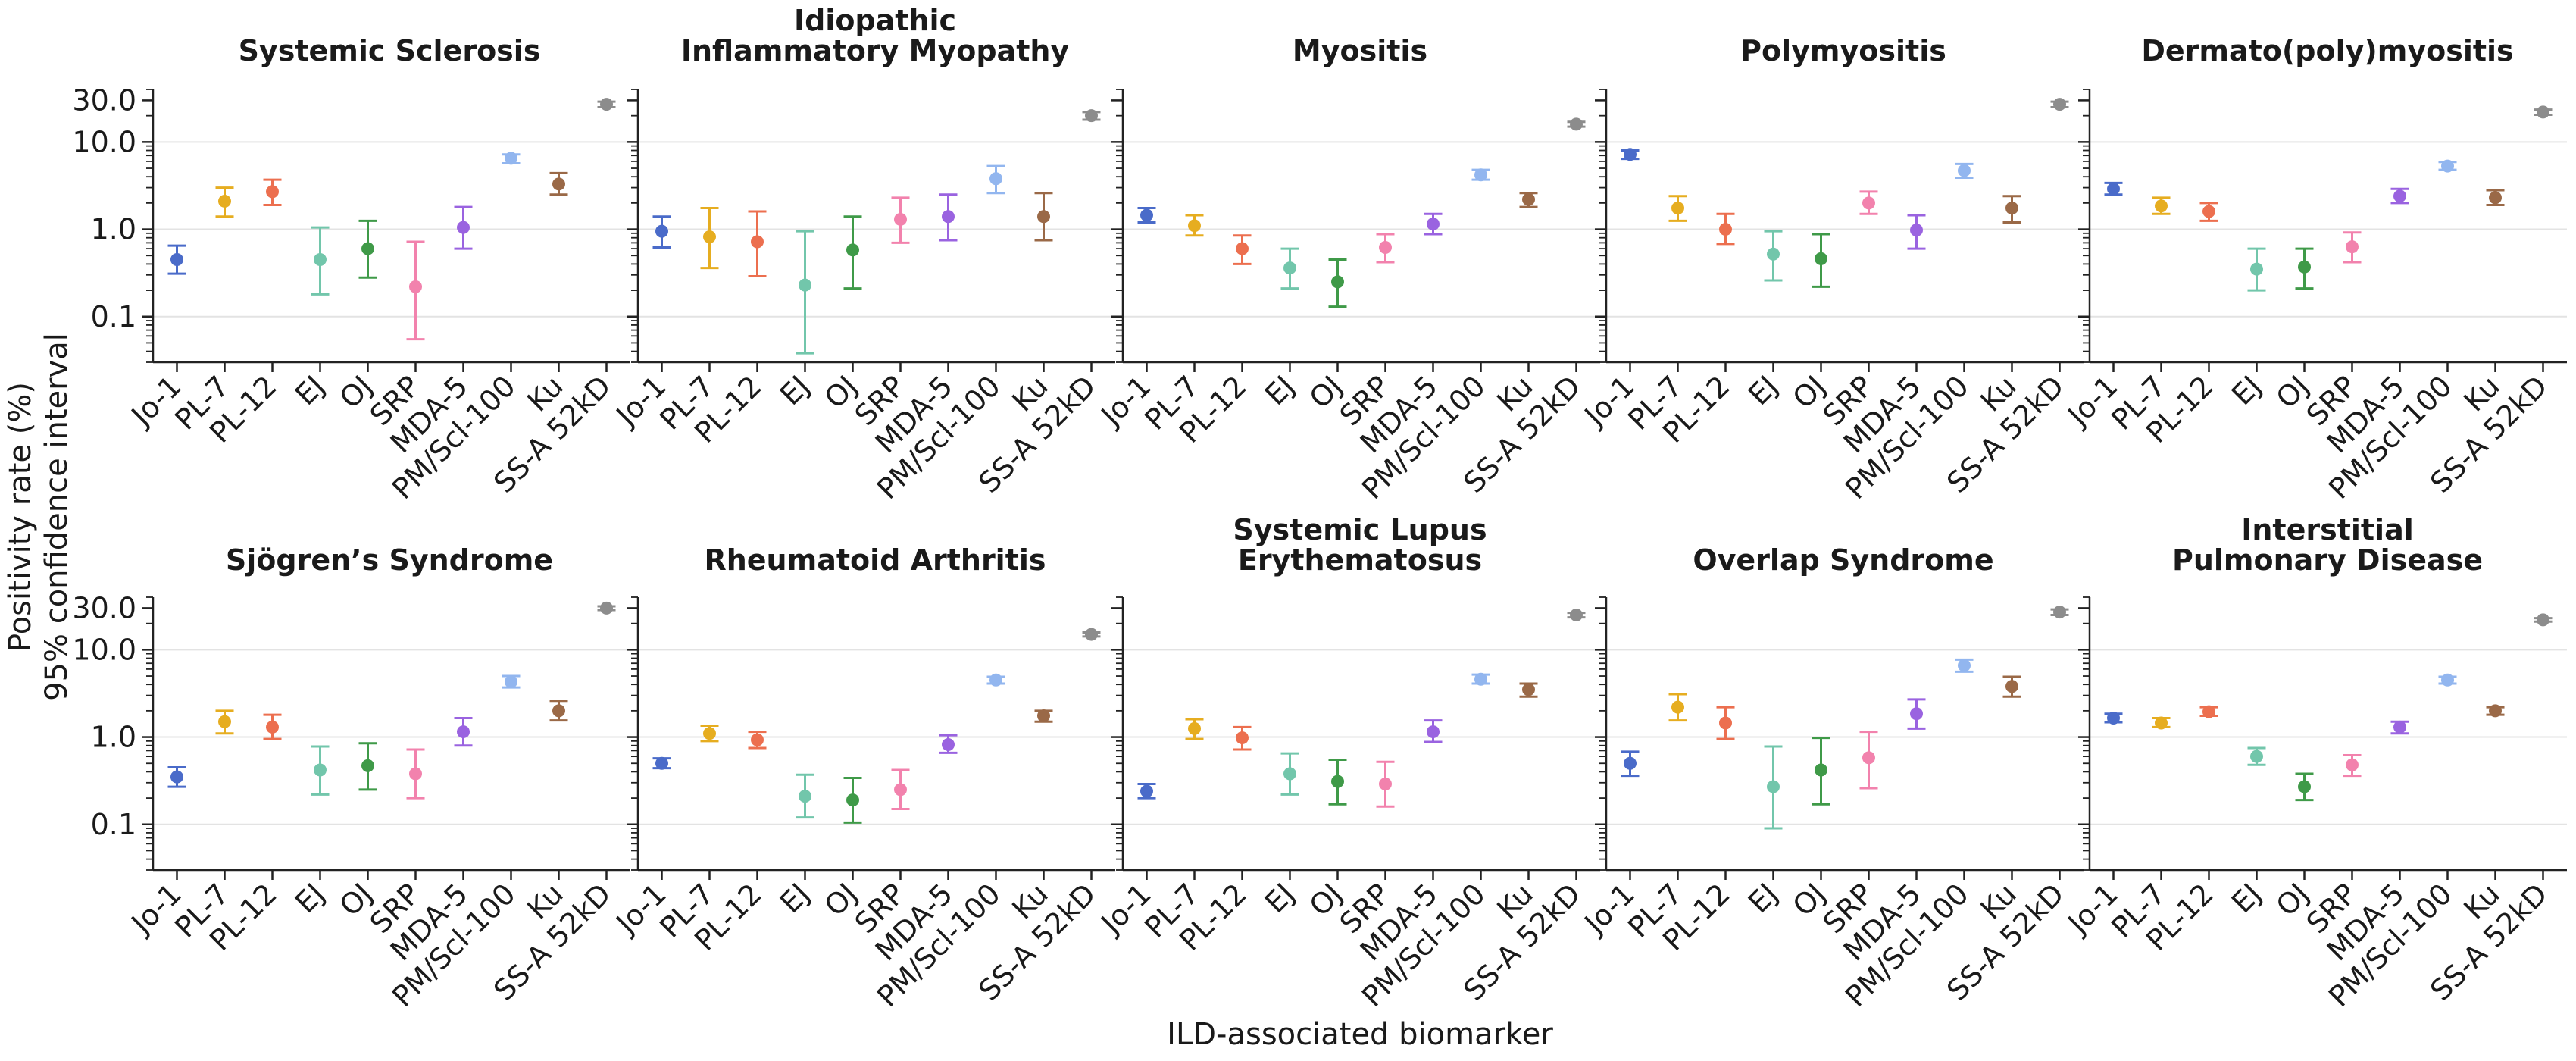 The image size is (2576, 1061). Describe the element at coordinates (1360, 560) in the screenshot. I see `panel-title-line: Erythematosus` at that location.